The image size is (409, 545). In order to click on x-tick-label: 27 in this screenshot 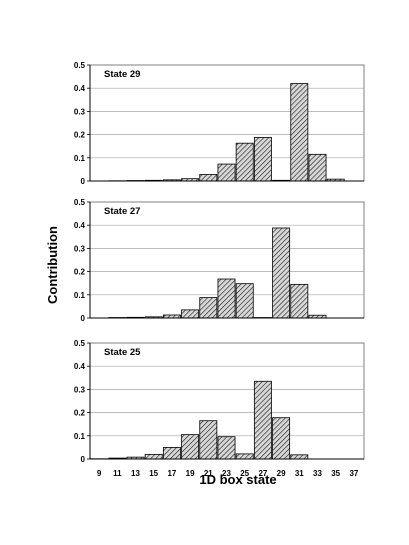, I will do `click(262, 473)`.